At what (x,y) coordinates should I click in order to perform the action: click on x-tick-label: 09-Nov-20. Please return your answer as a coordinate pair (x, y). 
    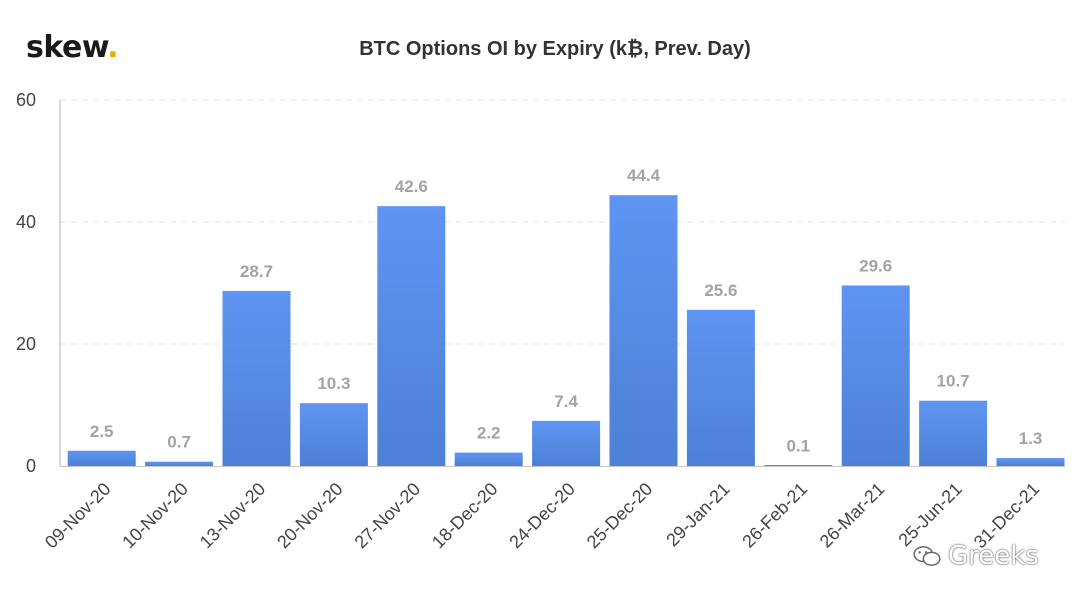
    Looking at the image, I should click on (78, 516).